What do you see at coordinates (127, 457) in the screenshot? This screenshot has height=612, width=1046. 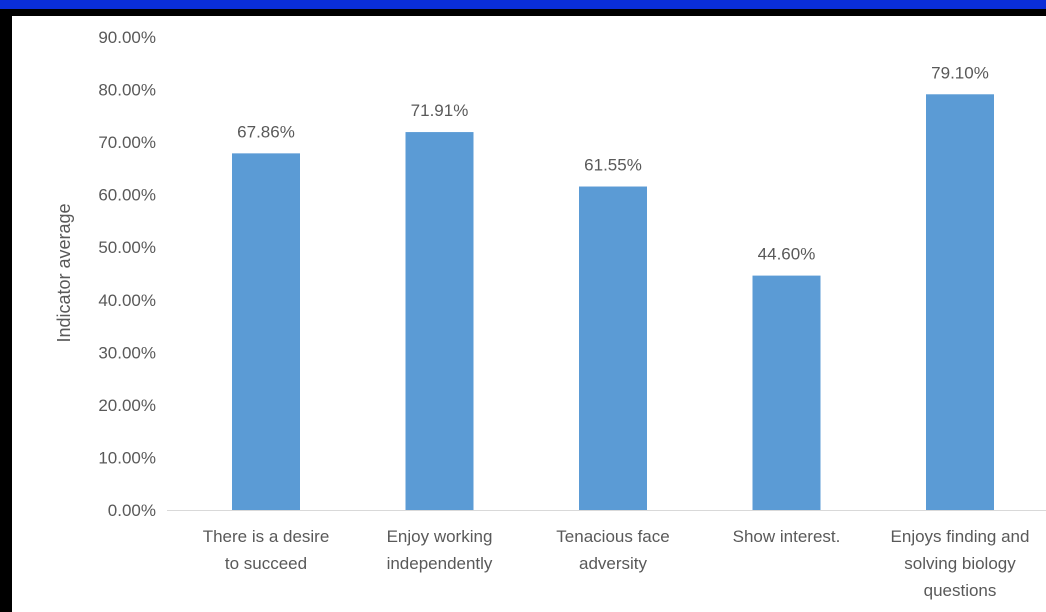 I see `y-tick-label: 10.00%` at bounding box center [127, 457].